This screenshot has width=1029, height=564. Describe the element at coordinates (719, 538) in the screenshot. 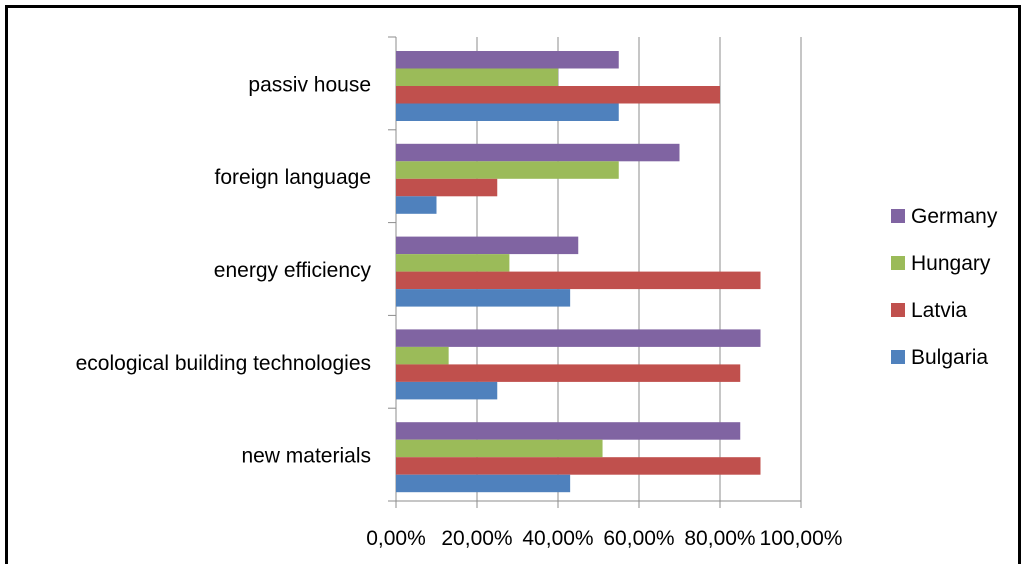

I see `x-tick-label: 80,00%` at that location.